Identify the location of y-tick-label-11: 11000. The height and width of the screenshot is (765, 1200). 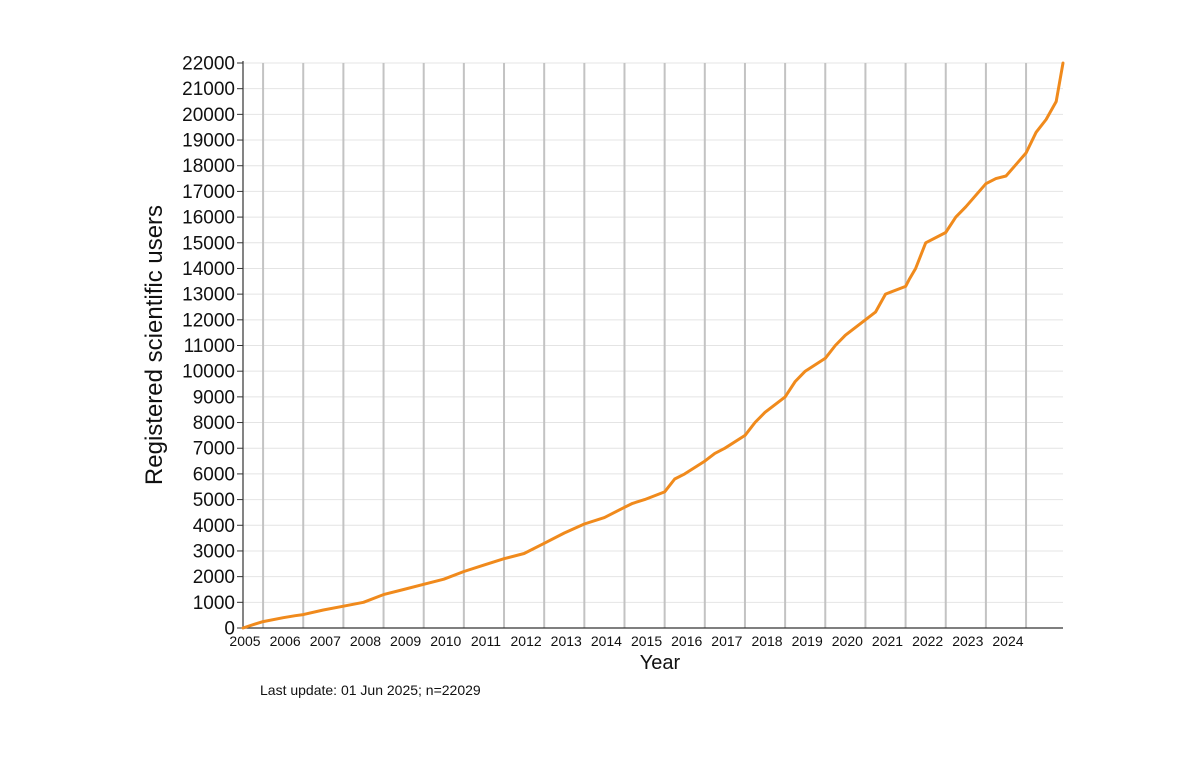
(209, 346).